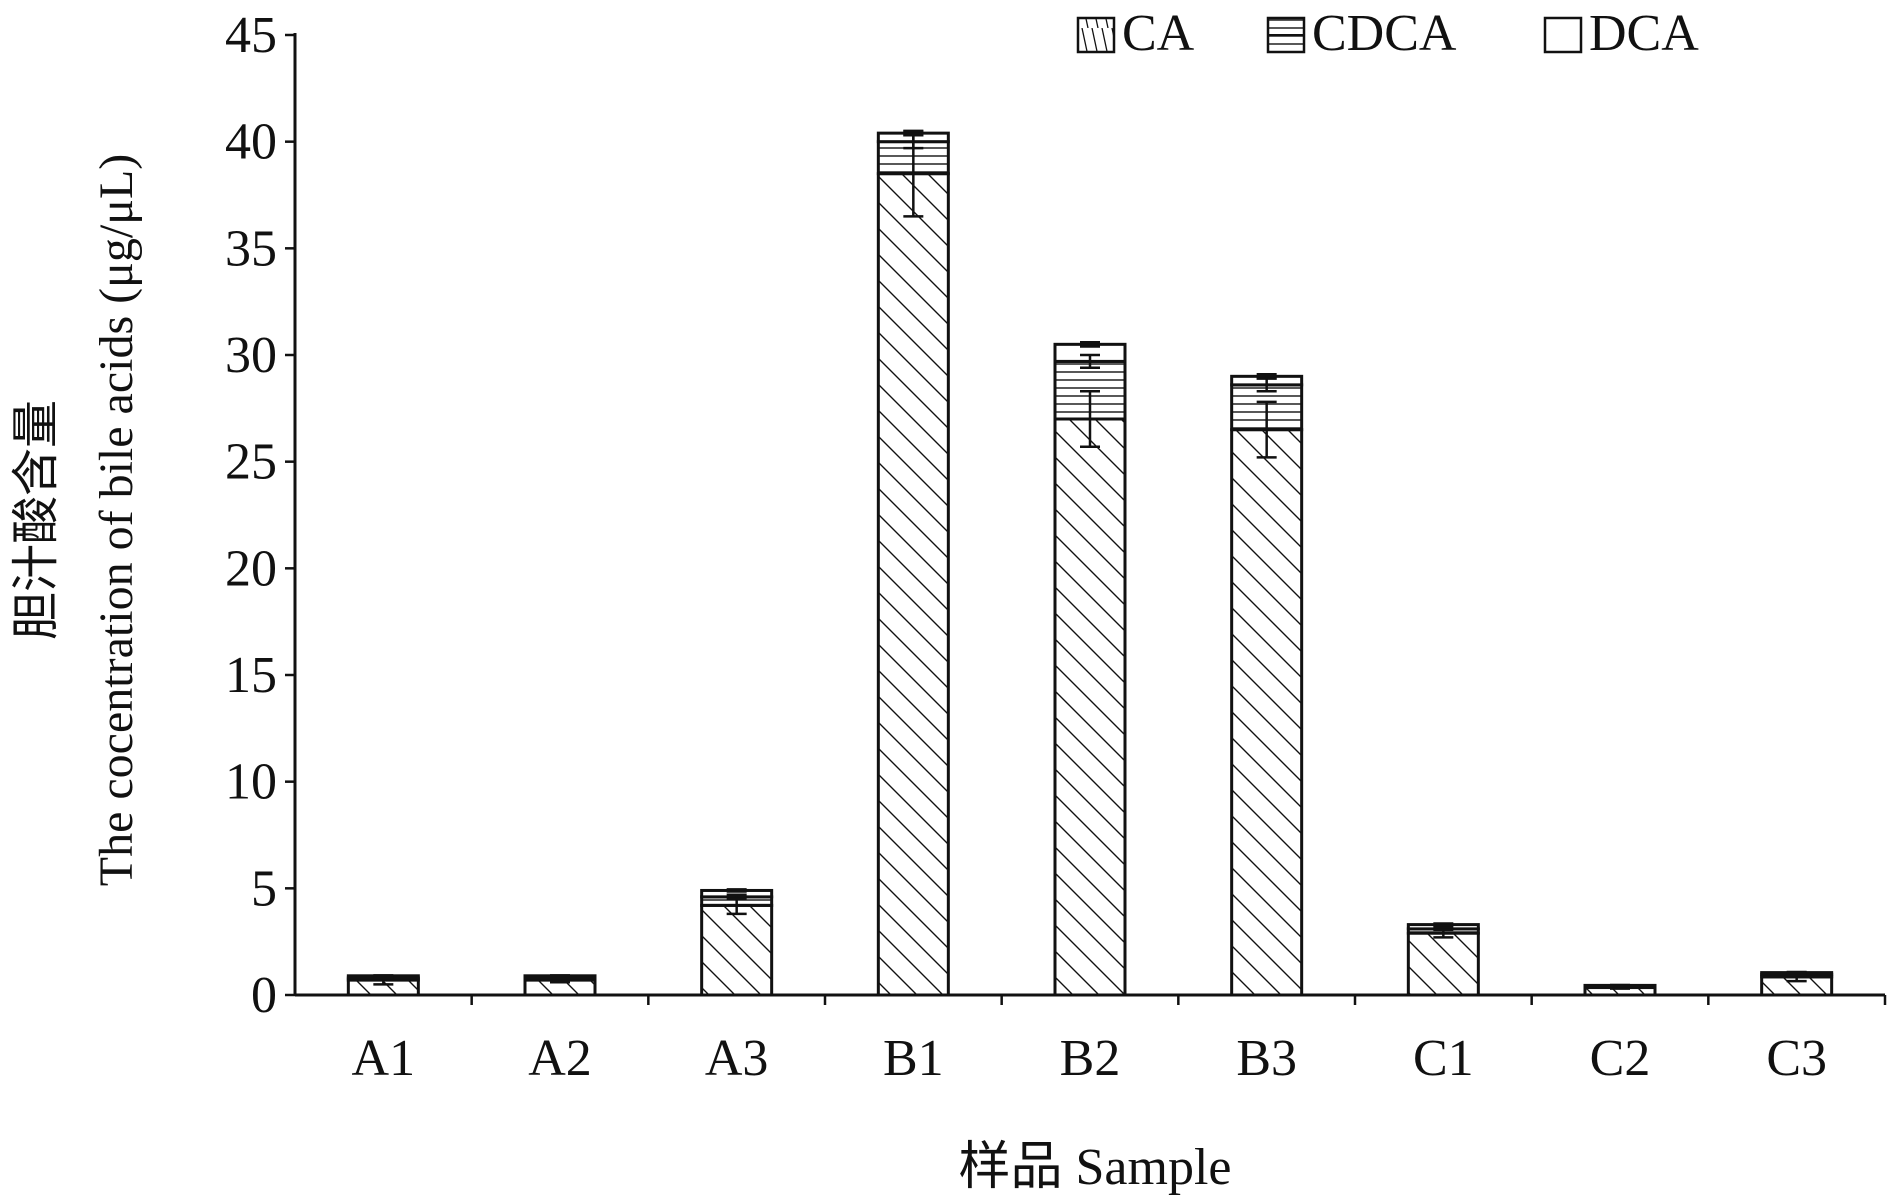 Image resolution: width=1890 pixels, height=1204 pixels. I want to click on error-bar-cdca-c1, so click(1443, 929).